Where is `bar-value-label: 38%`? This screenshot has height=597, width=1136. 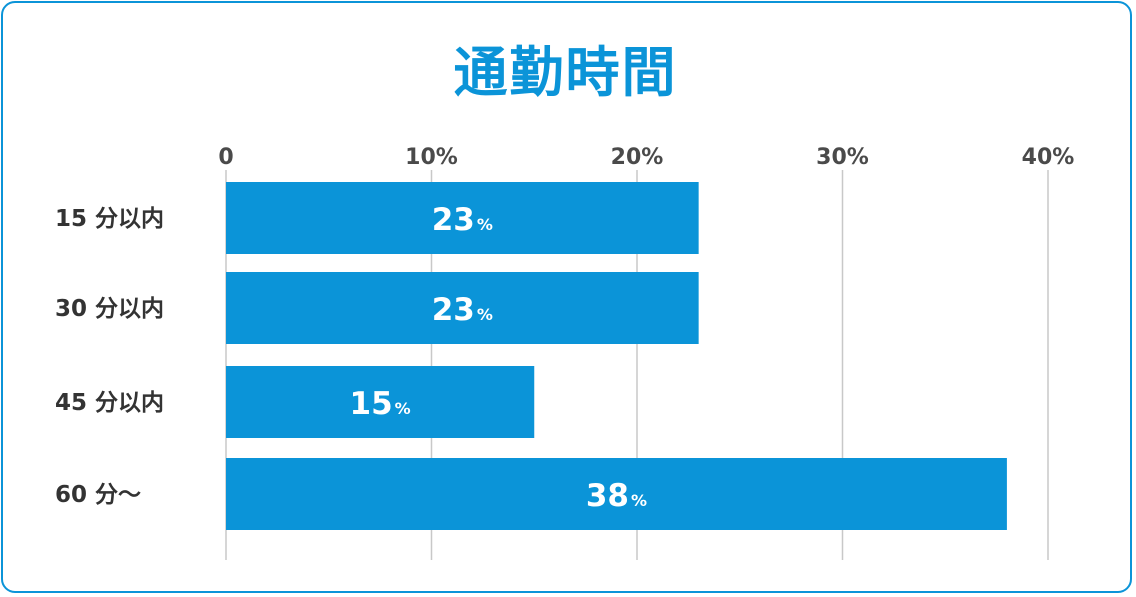 bar-value-label: 38% is located at coordinates (616, 496).